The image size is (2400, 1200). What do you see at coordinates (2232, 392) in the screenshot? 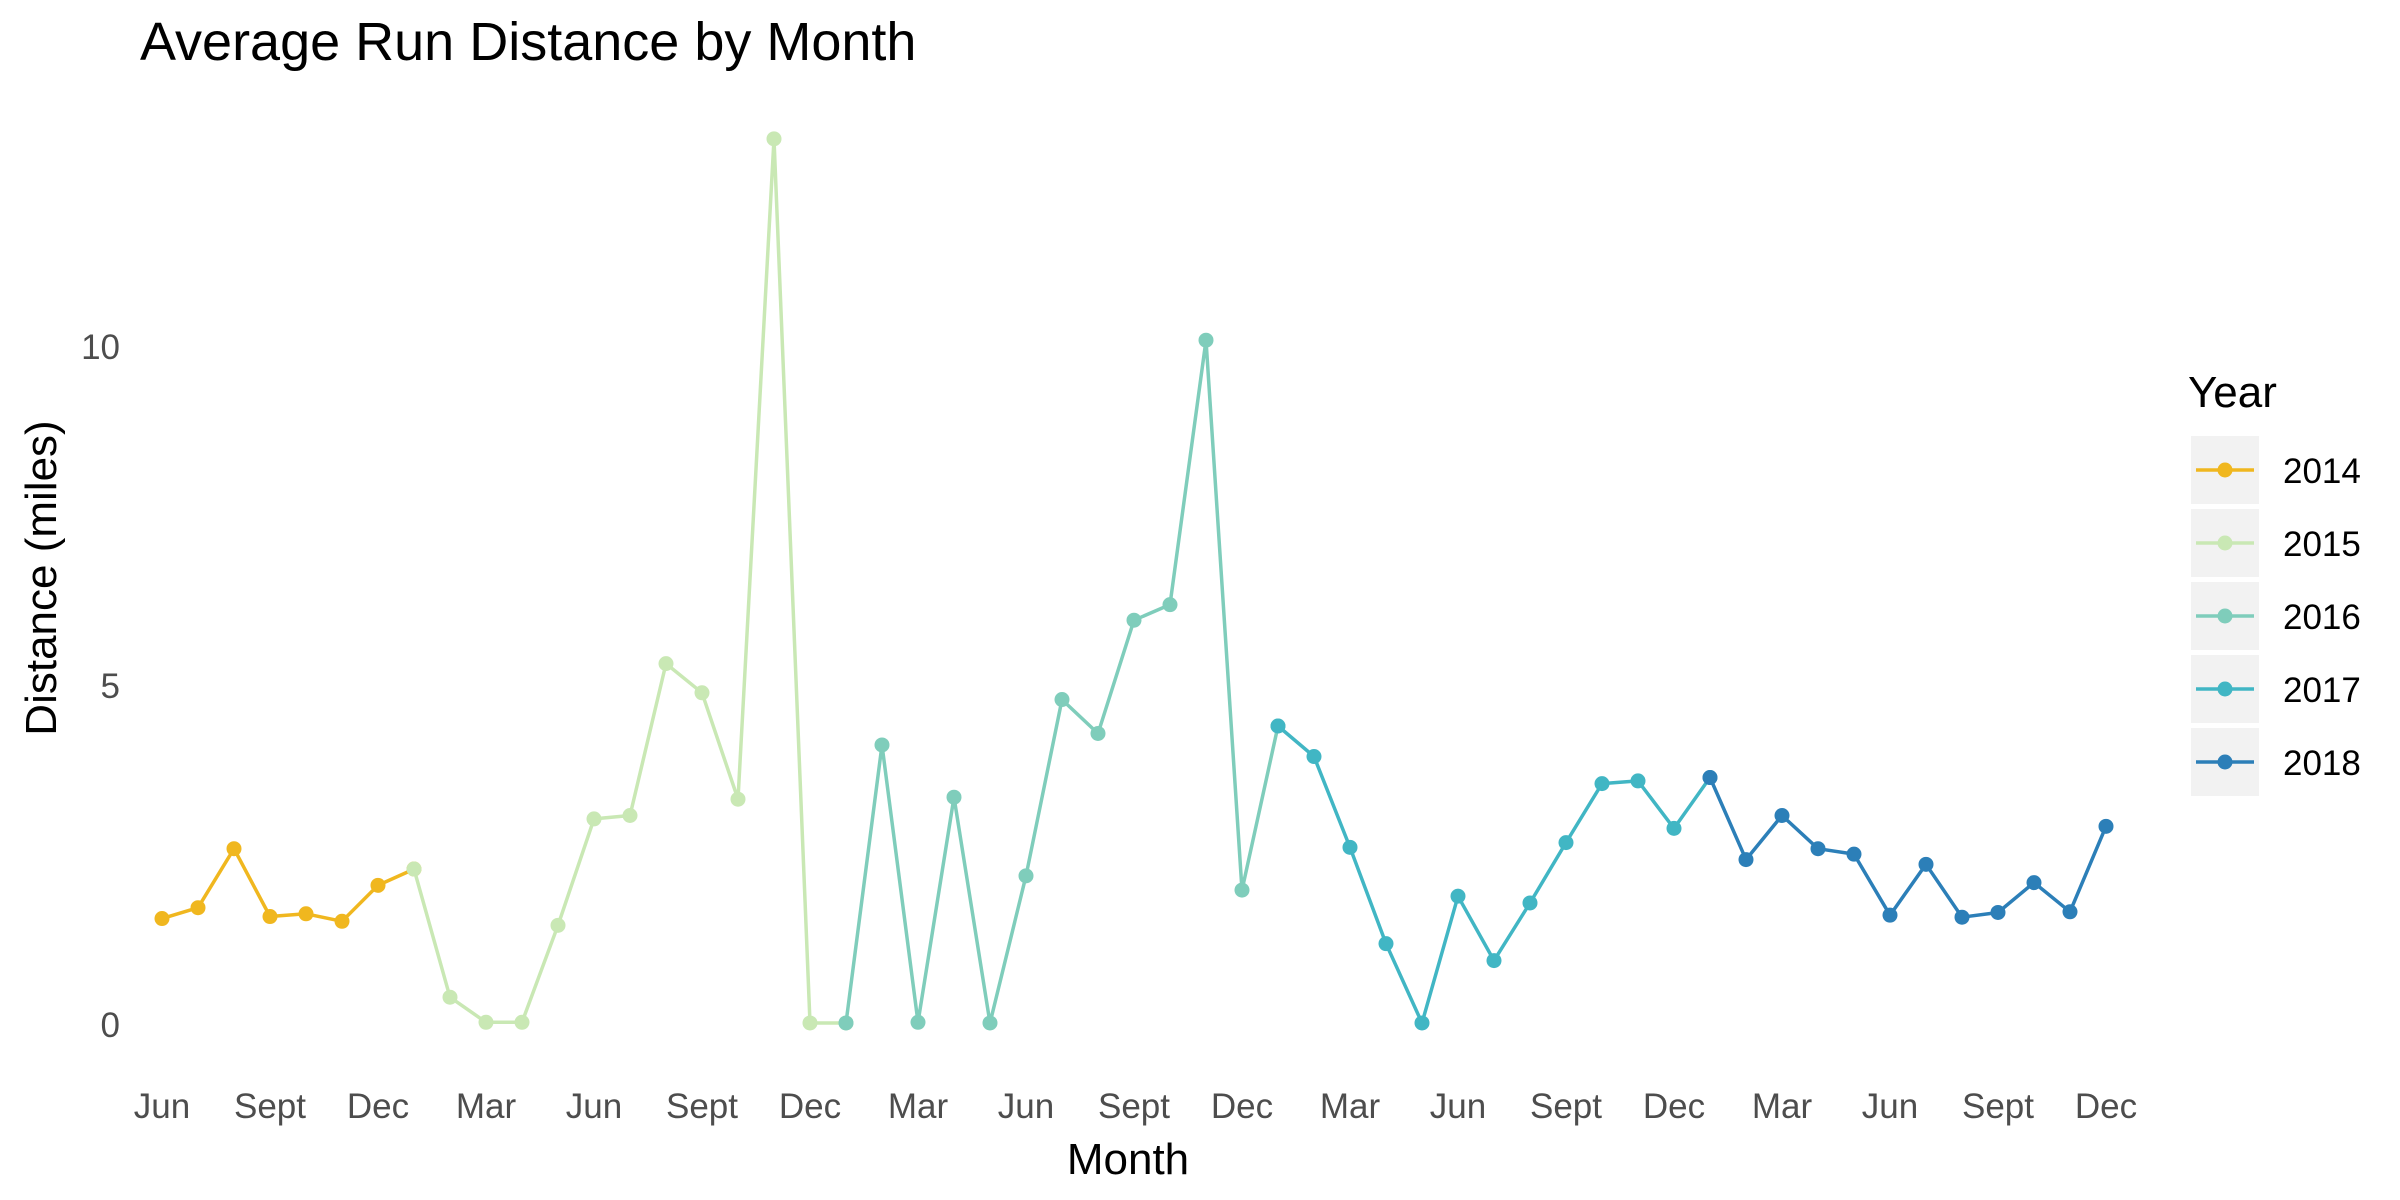
I see `legend-title: Year` at bounding box center [2232, 392].